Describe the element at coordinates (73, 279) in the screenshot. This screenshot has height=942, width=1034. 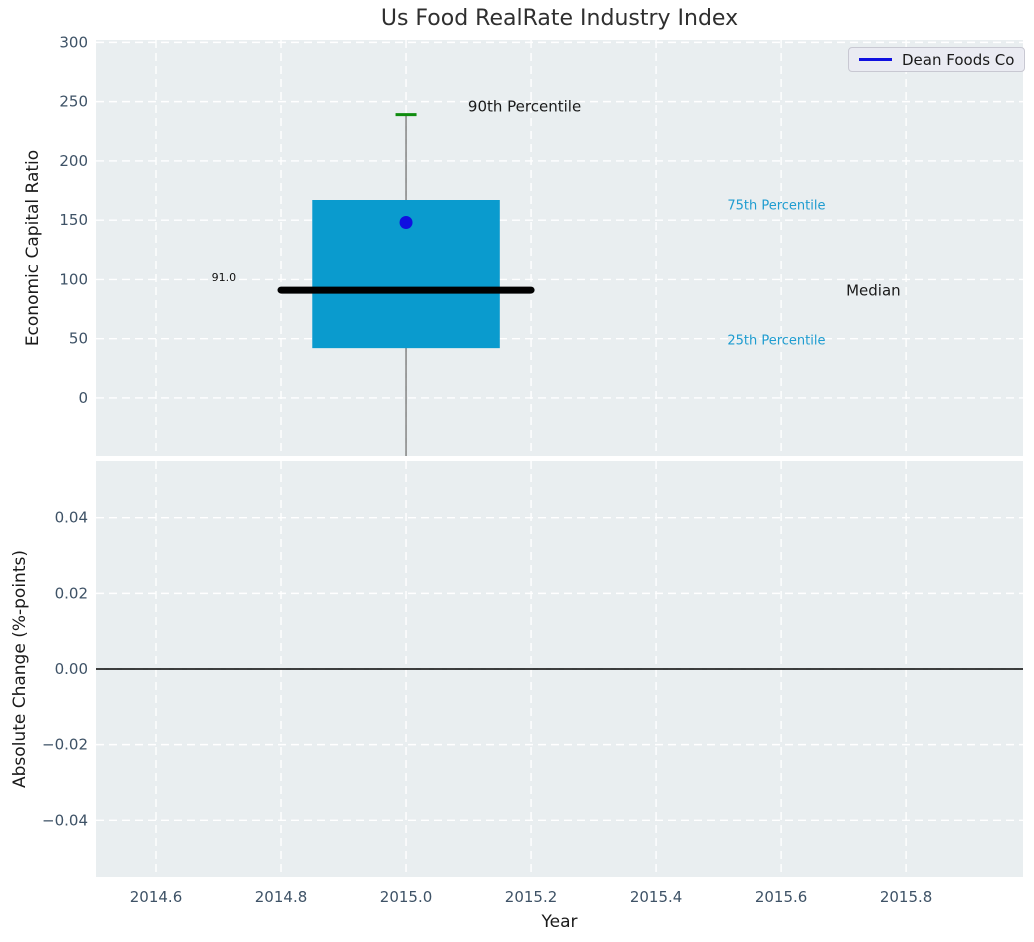
I see `top-y-tick-label: 100` at that location.